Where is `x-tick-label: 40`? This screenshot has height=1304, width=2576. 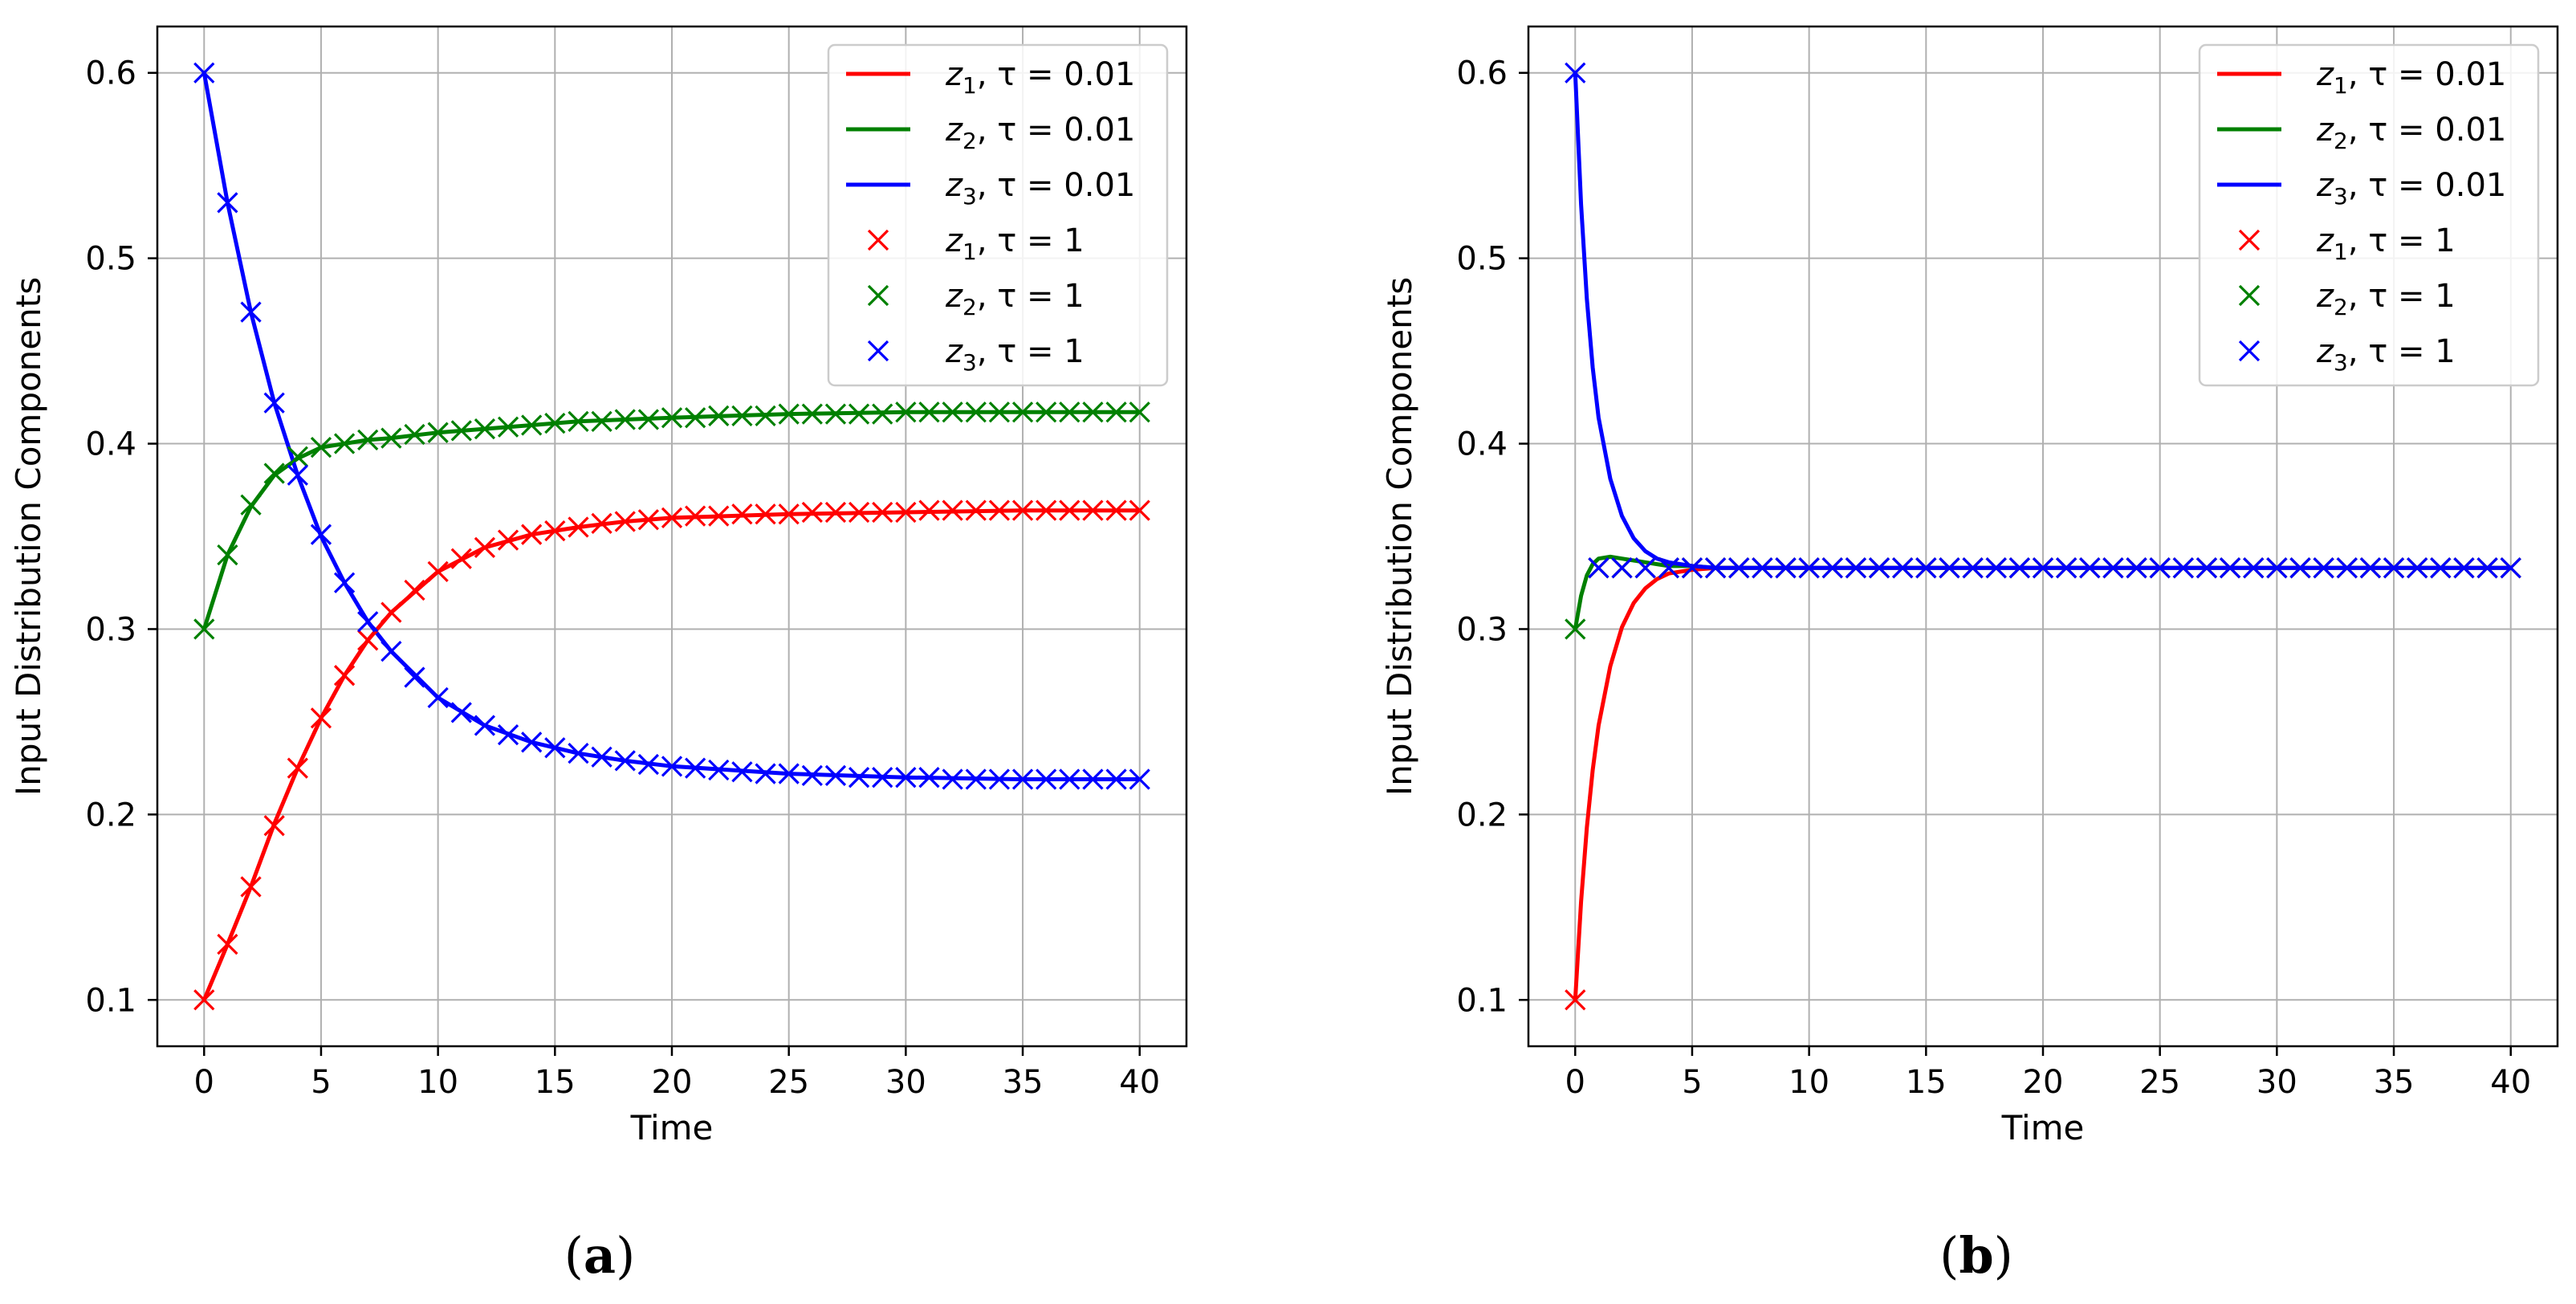
x-tick-label: 40 is located at coordinates (2510, 1082).